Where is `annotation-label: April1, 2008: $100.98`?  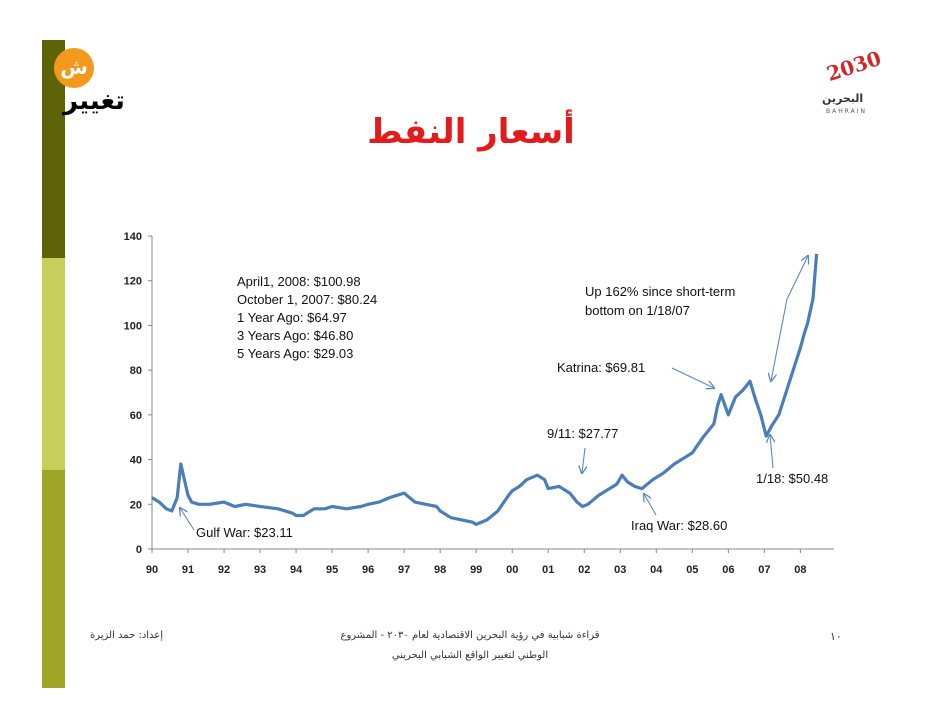 annotation-label: April1, 2008: $100.98 is located at coordinates (299, 281).